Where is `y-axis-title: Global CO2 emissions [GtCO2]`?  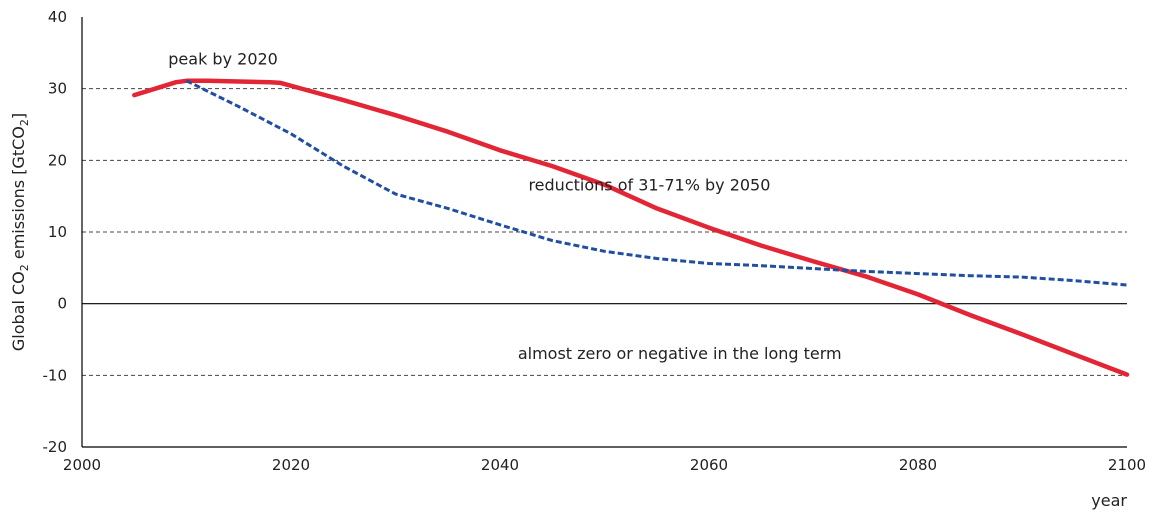
y-axis-title: Global CO2 emissions [GtCO2] is located at coordinates (20, 232).